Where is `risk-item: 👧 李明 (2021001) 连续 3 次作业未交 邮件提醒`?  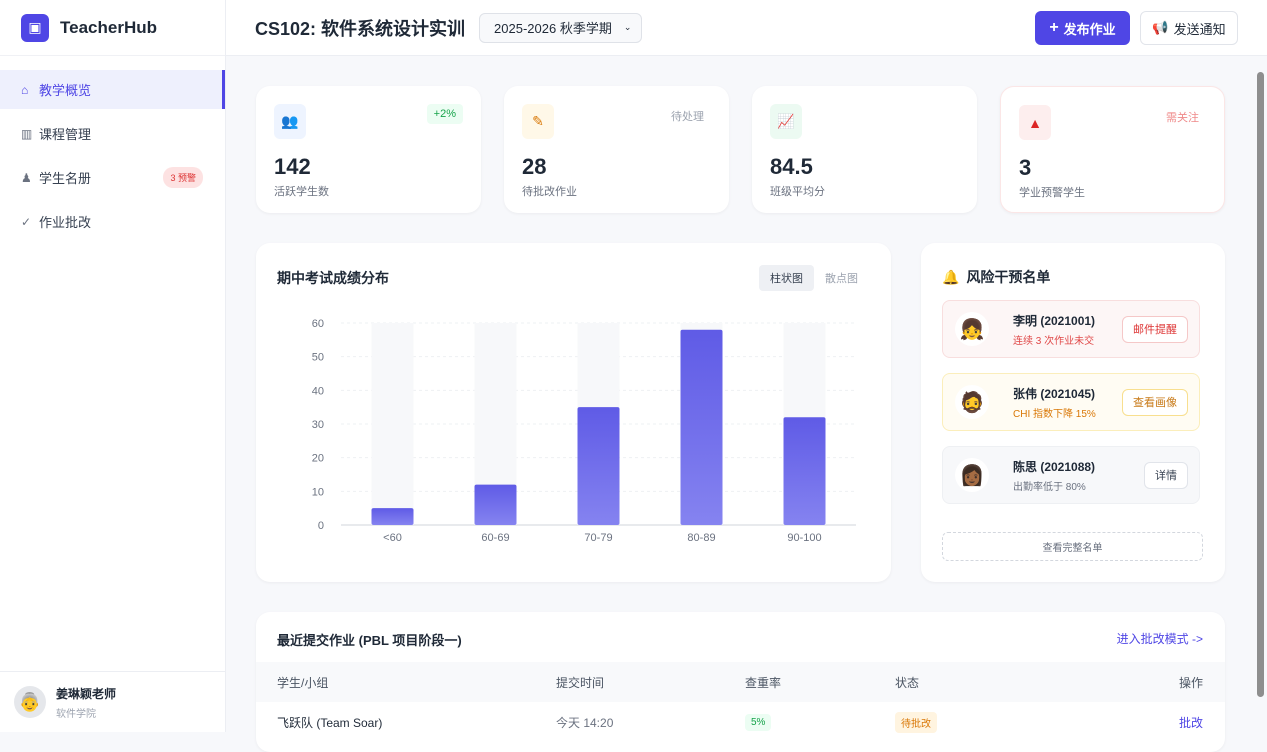
risk-item: 👧 李明 (2021001) 连续 3 次作业未交 邮件提醒 is located at coordinates (1071, 329).